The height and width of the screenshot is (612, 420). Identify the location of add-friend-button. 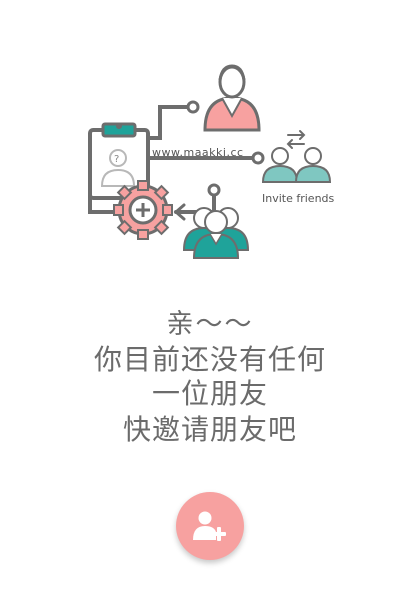
(210, 526).